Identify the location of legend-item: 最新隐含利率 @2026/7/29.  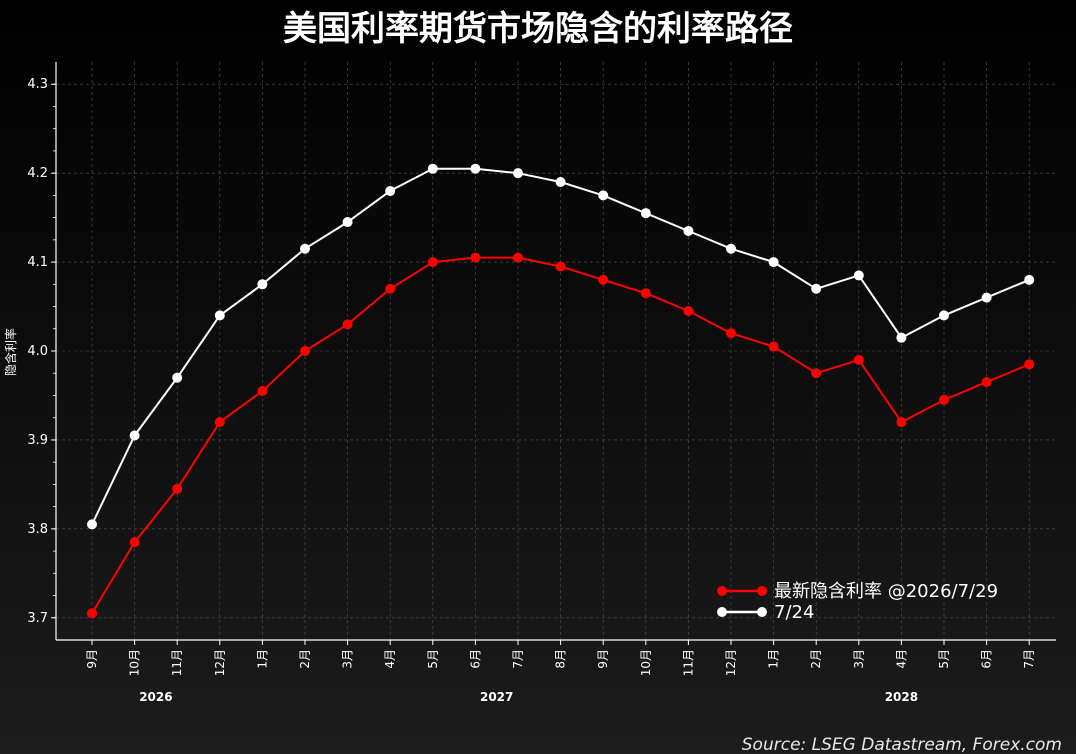
(857, 591).